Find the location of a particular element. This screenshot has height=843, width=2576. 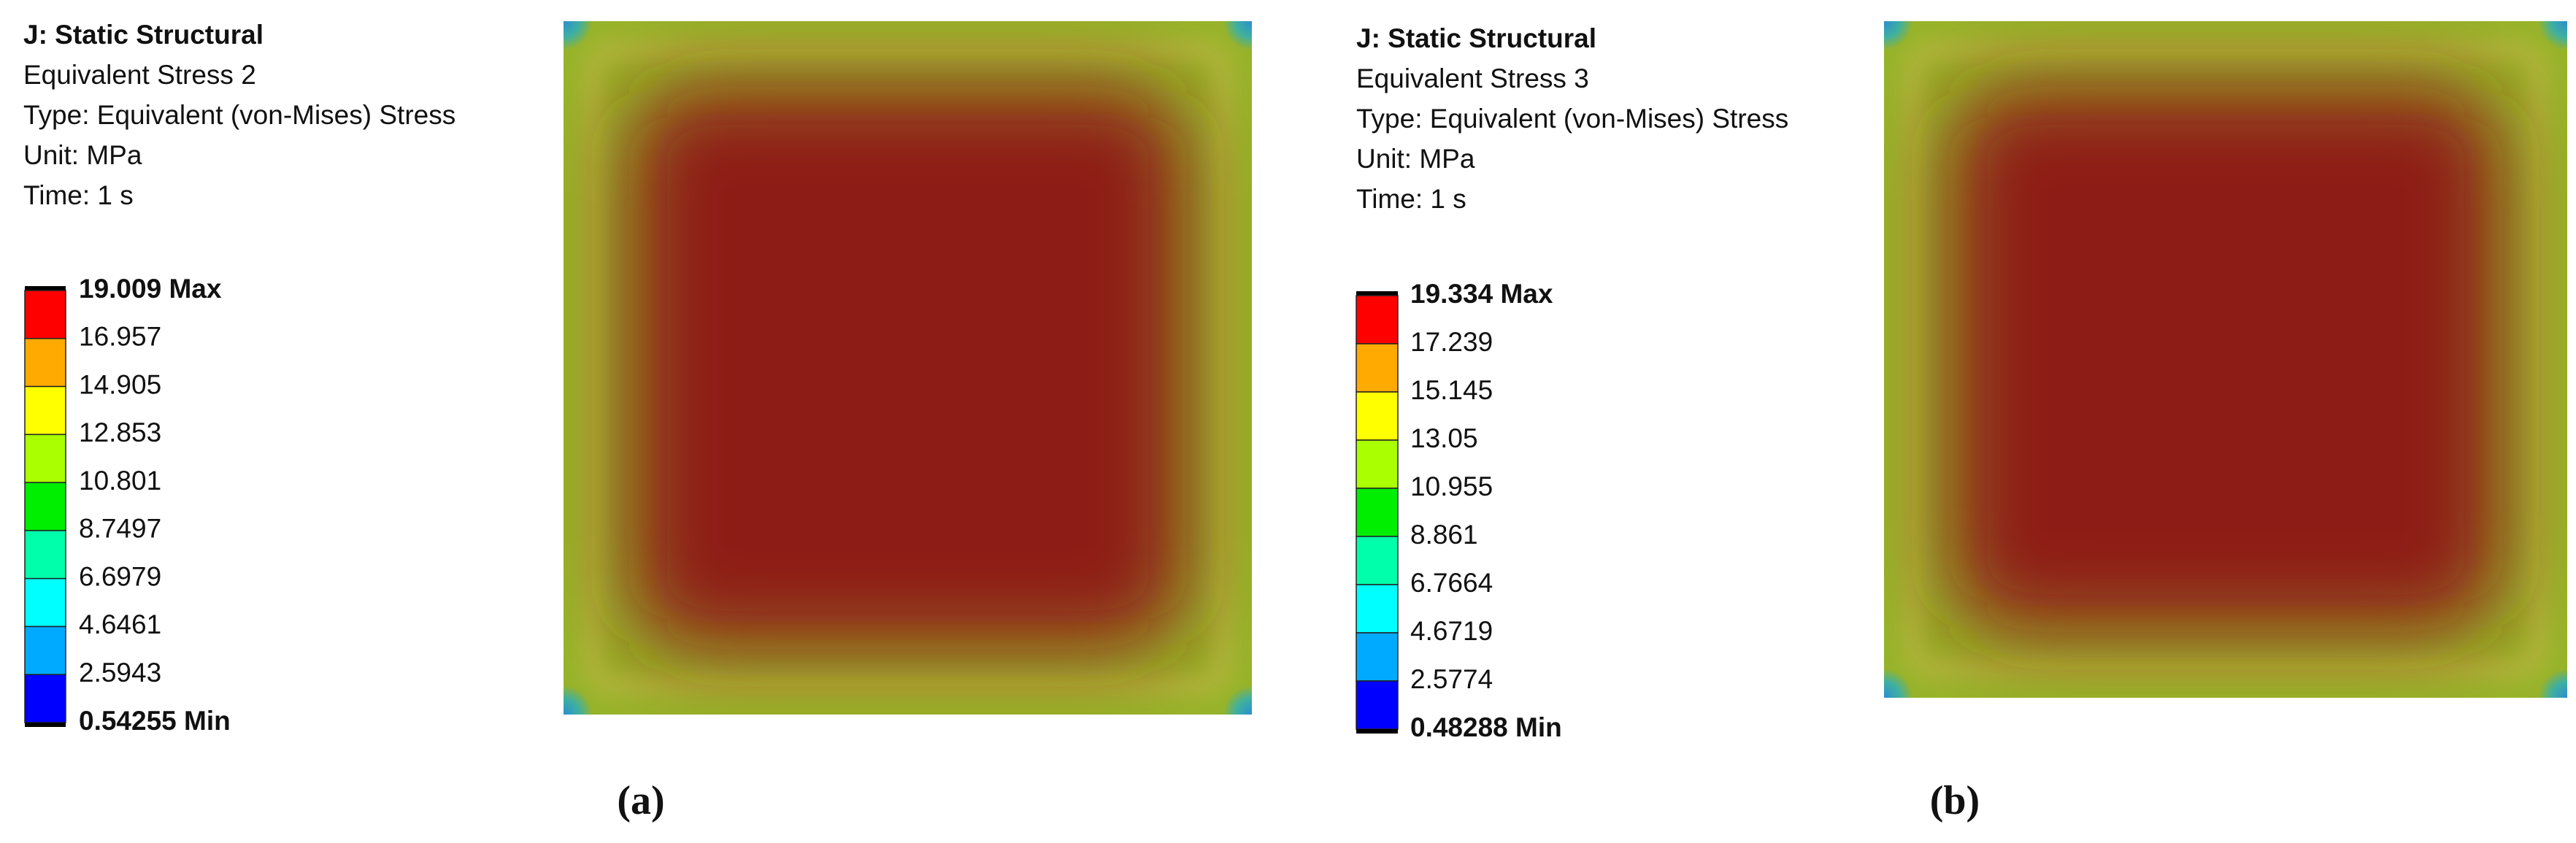

legend-label: 12.853 is located at coordinates (120, 432).